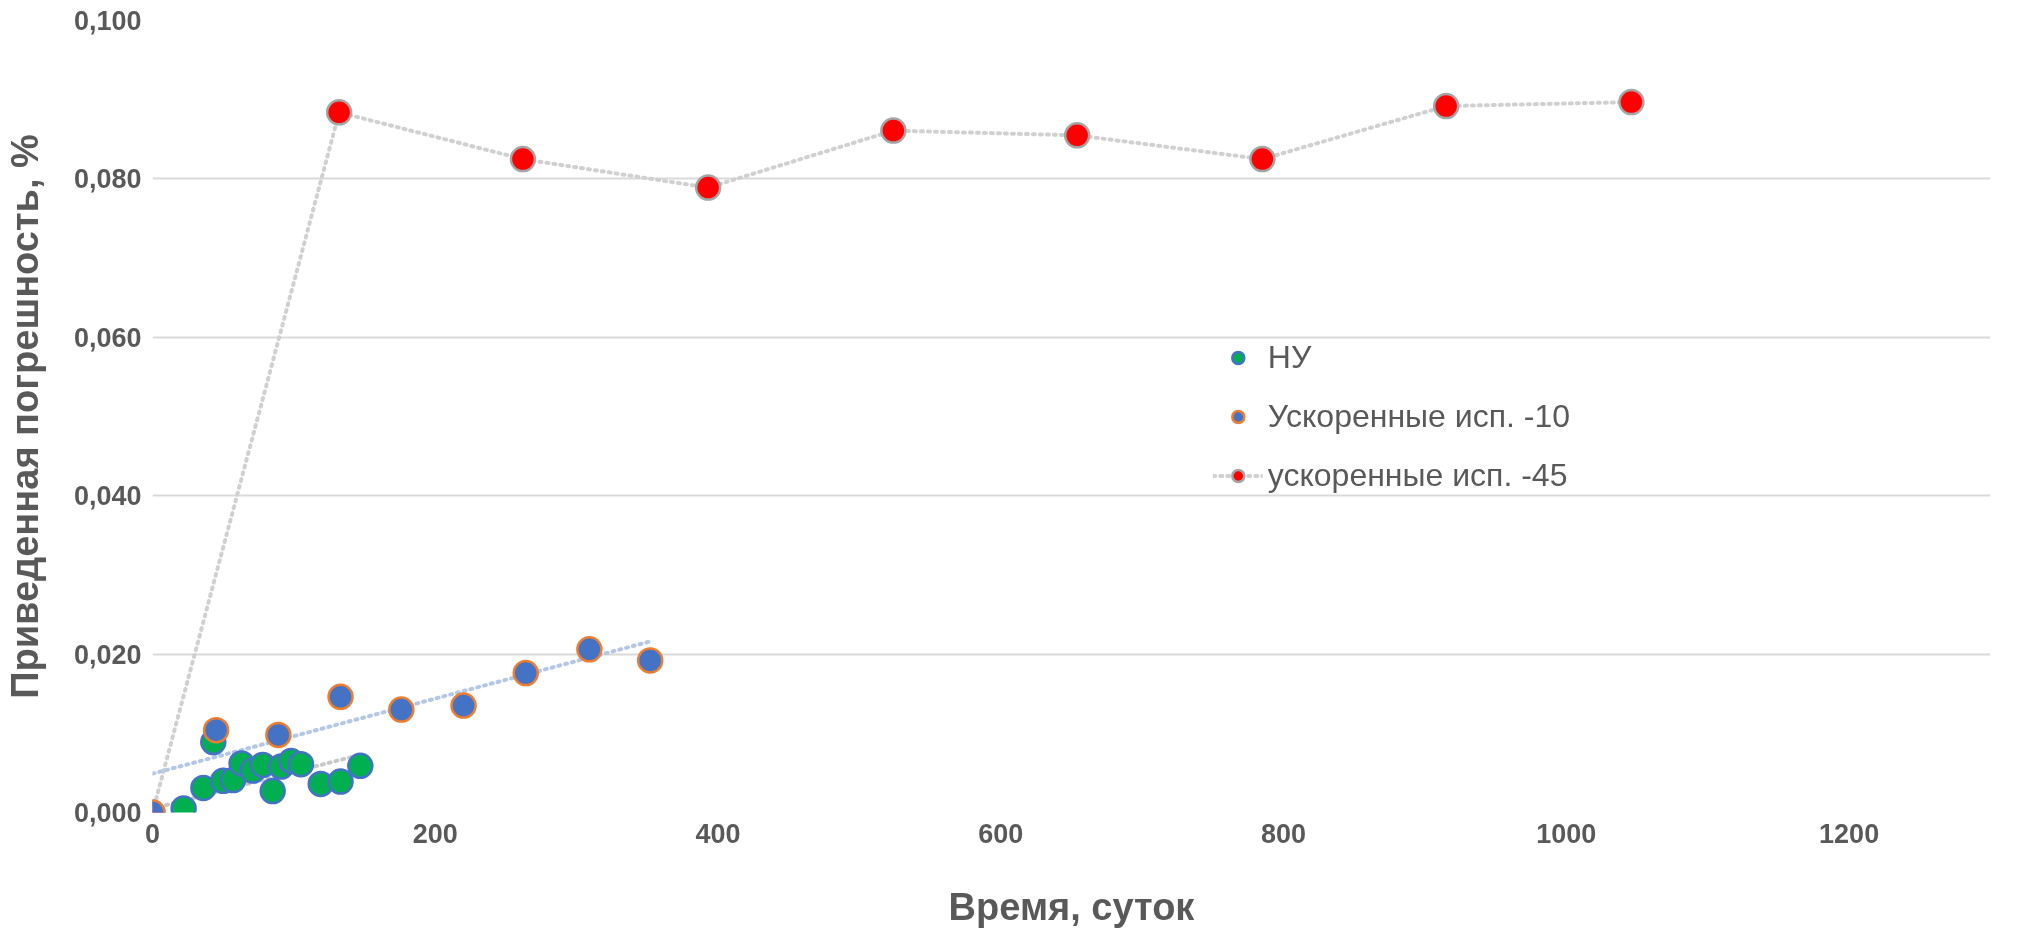  Describe the element at coordinates (107, 21) in the screenshot. I see `y-tick-label: 0,100` at that location.